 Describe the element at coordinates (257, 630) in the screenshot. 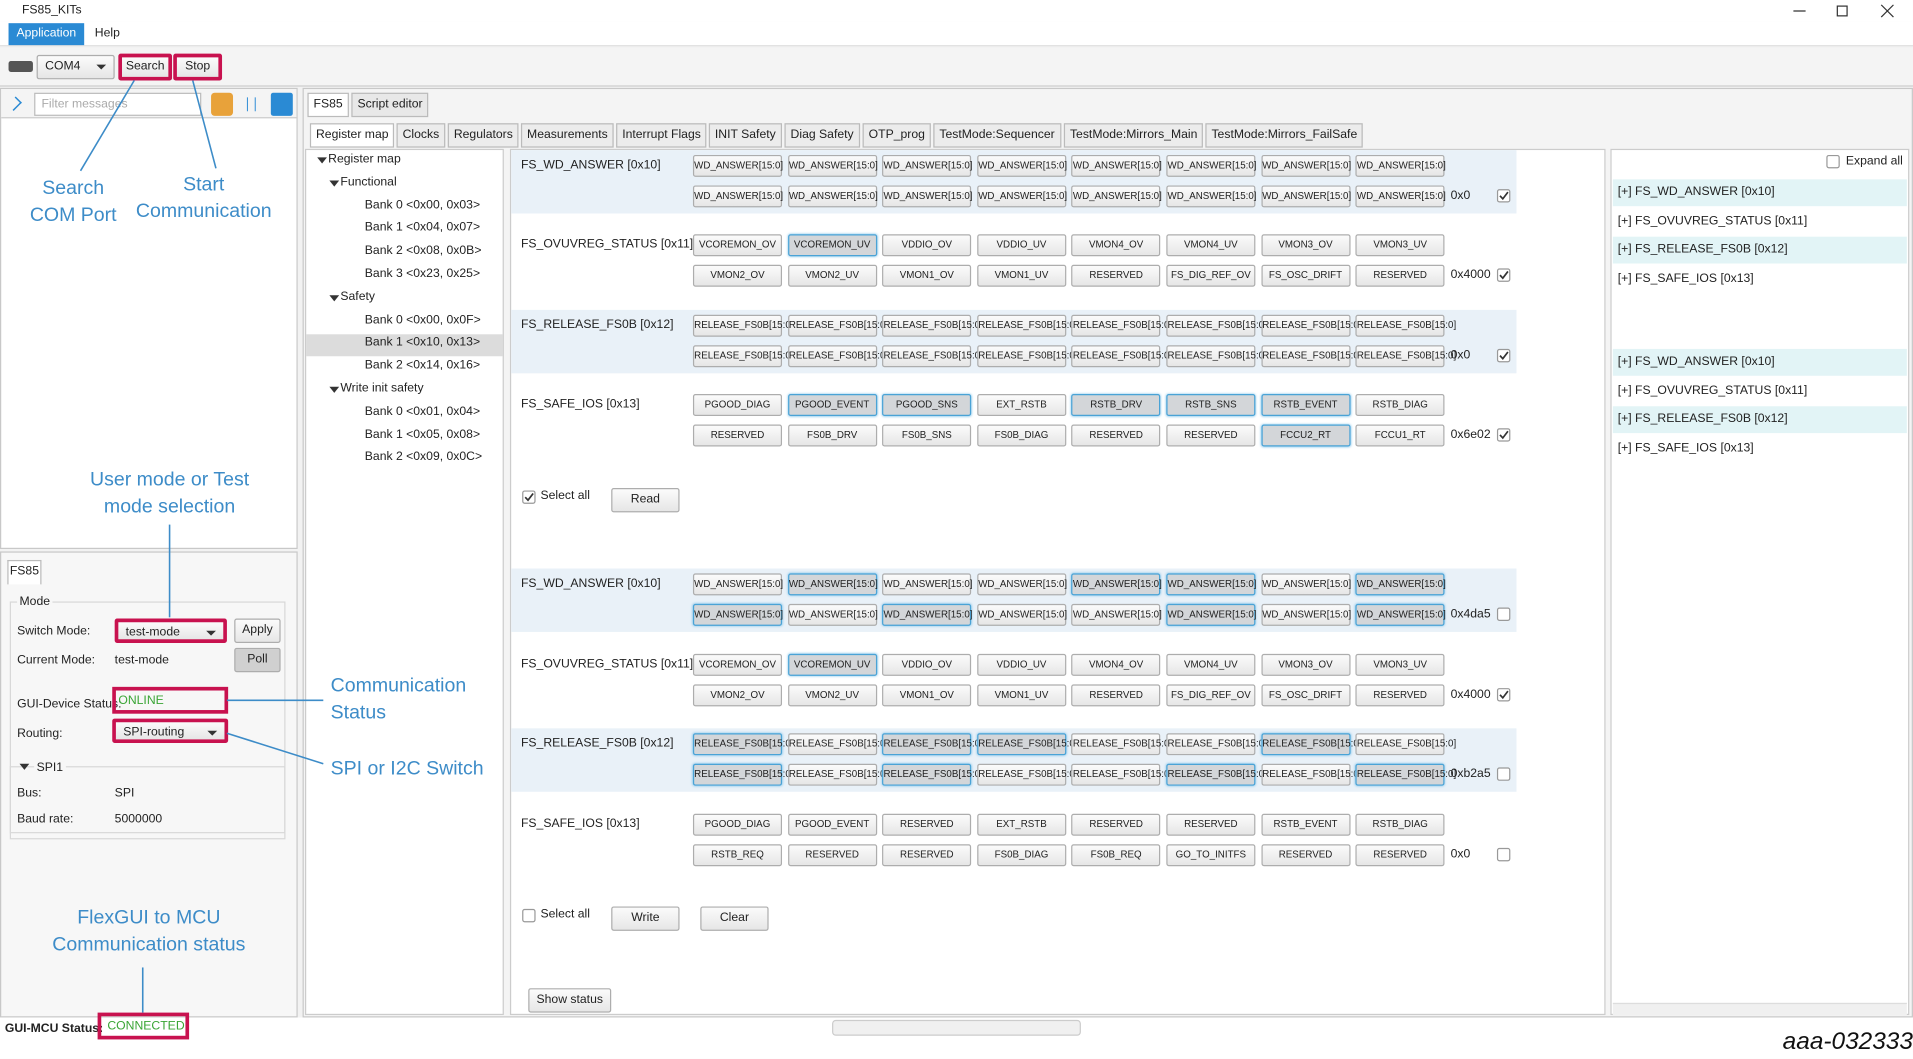

I see `apply-button: Apply` at that location.